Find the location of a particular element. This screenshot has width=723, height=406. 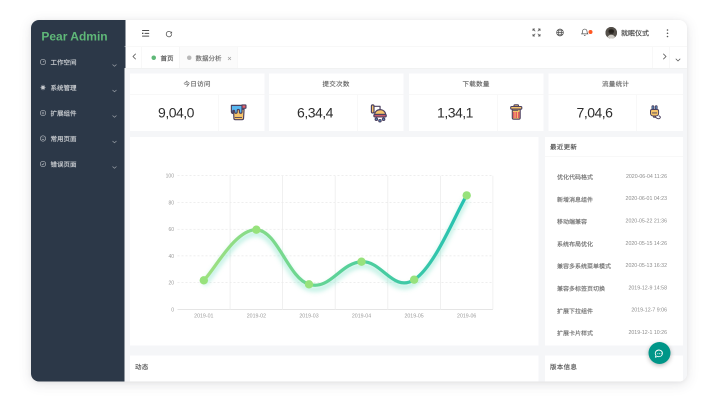

svg-text: 0 is located at coordinates (172, 310).